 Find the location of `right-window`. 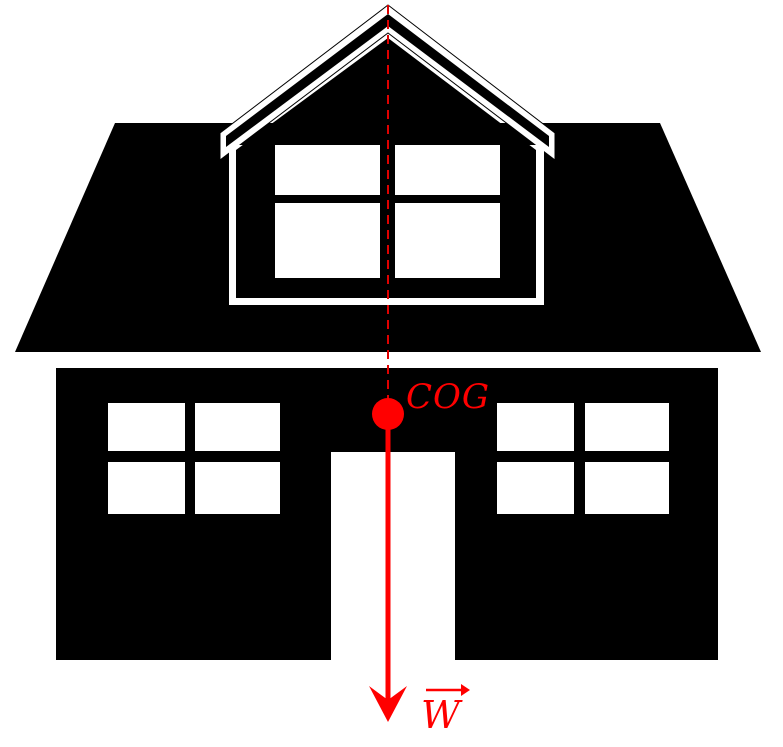

right-window is located at coordinates (583, 458).